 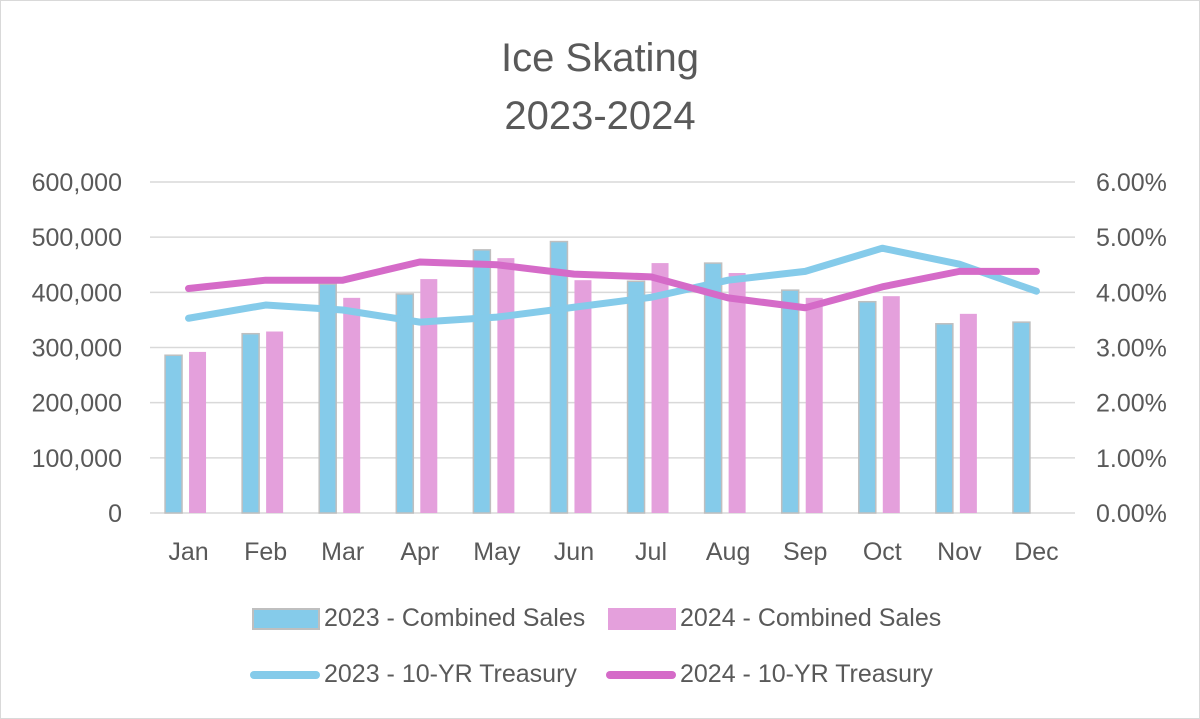 What do you see at coordinates (115, 514) in the screenshot?
I see `y-tick-label: 0` at bounding box center [115, 514].